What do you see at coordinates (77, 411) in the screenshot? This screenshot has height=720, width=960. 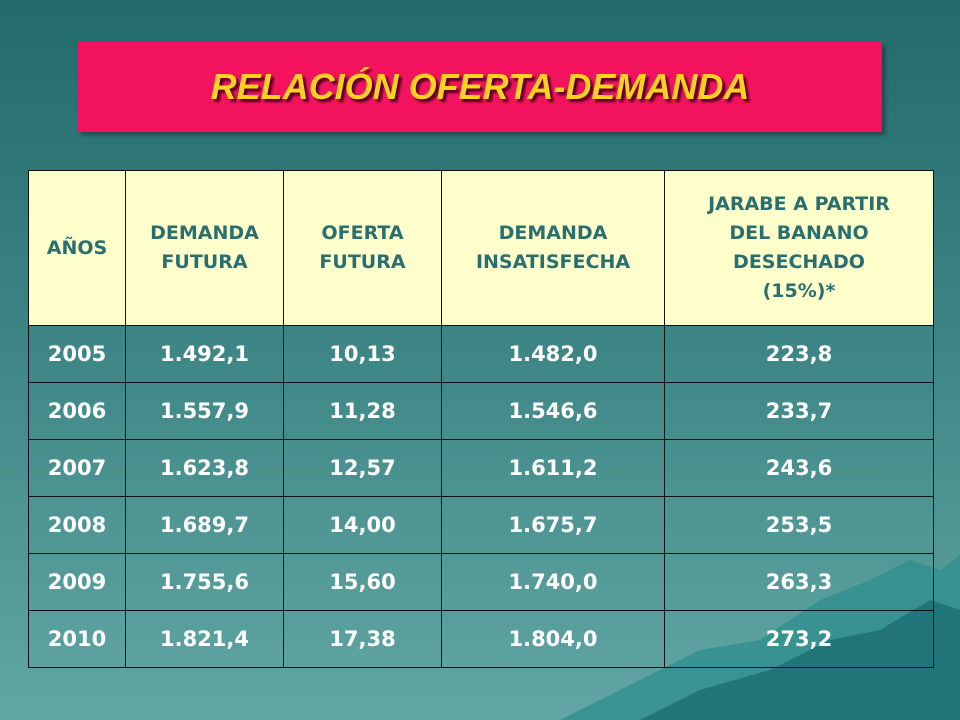 I see `table-cell: 2006` at bounding box center [77, 411].